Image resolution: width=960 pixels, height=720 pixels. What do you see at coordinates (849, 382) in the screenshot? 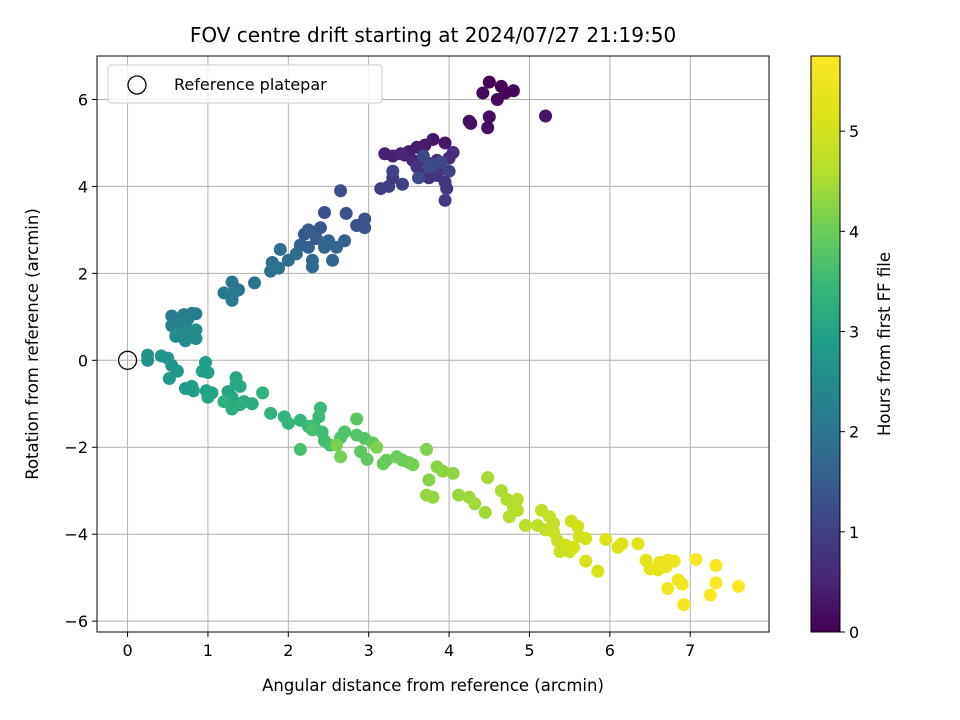
I see `colorbar-ticks: 0 1 2 3 4 5` at bounding box center [849, 382].